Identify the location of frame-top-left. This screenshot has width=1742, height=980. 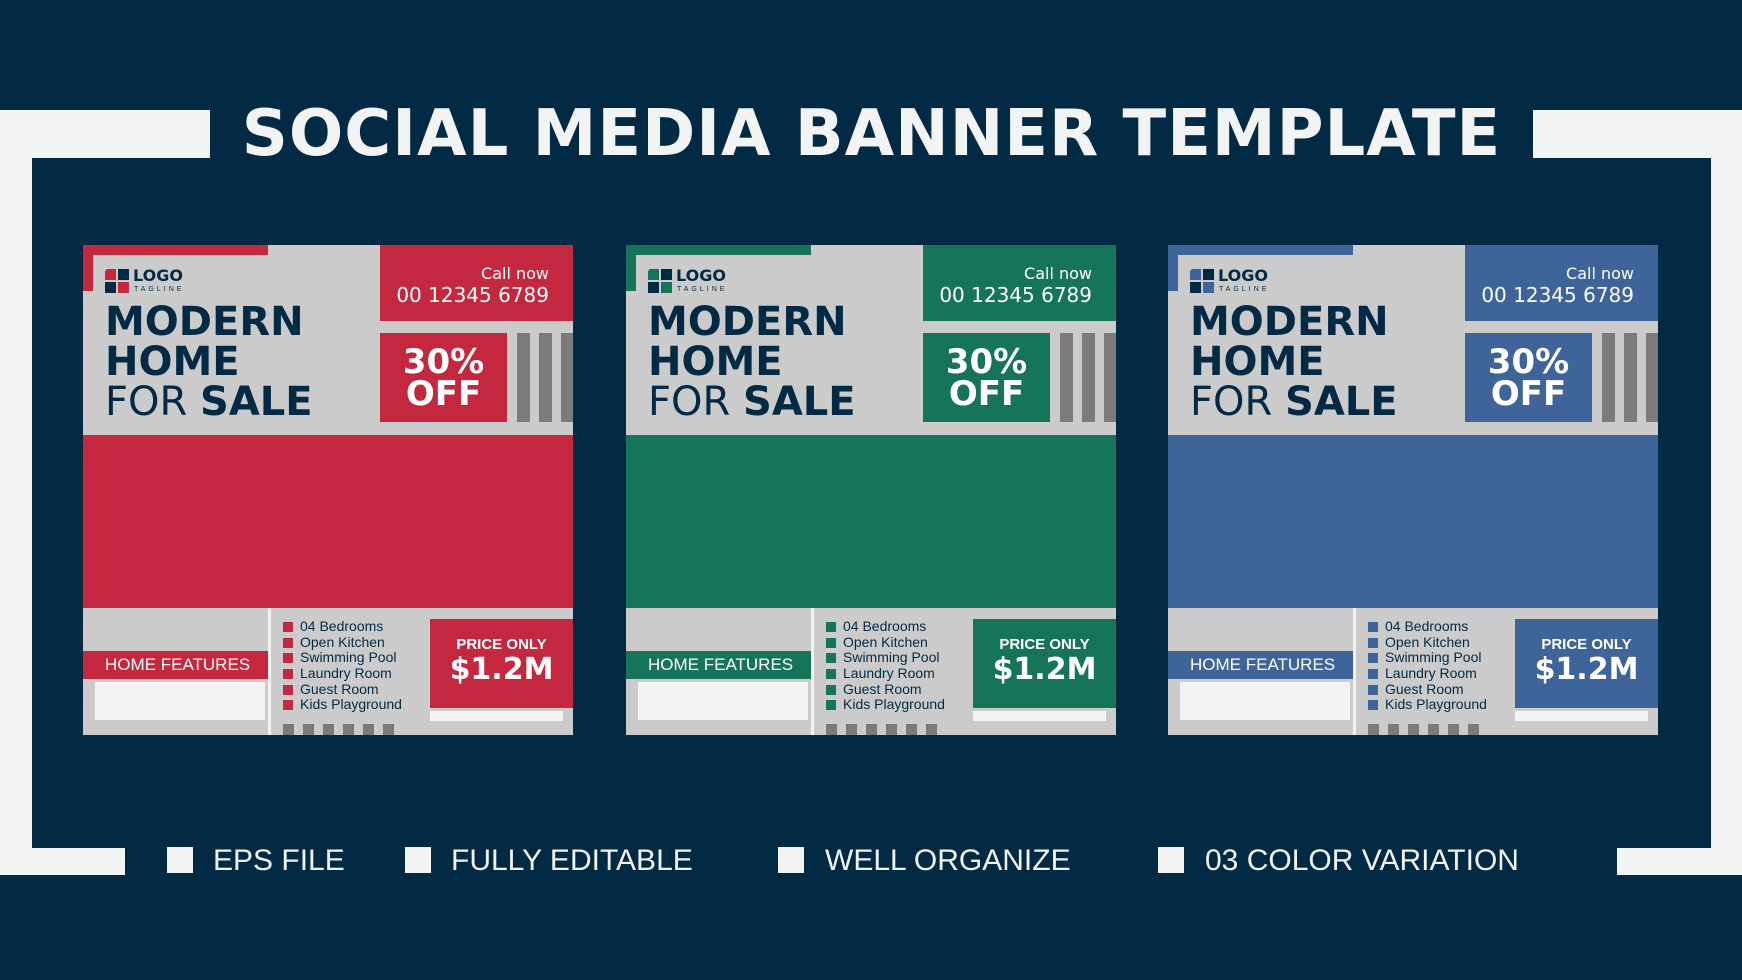
(105, 134).